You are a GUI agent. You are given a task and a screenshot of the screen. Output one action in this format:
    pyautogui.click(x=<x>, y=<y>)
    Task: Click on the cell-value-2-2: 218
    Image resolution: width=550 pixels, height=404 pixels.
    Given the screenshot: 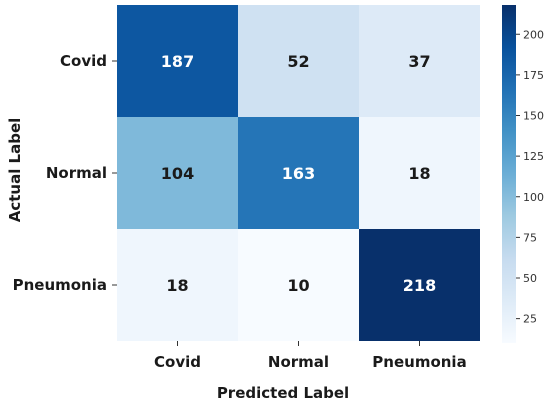 What is the action you would take?
    pyautogui.click(x=419, y=285)
    